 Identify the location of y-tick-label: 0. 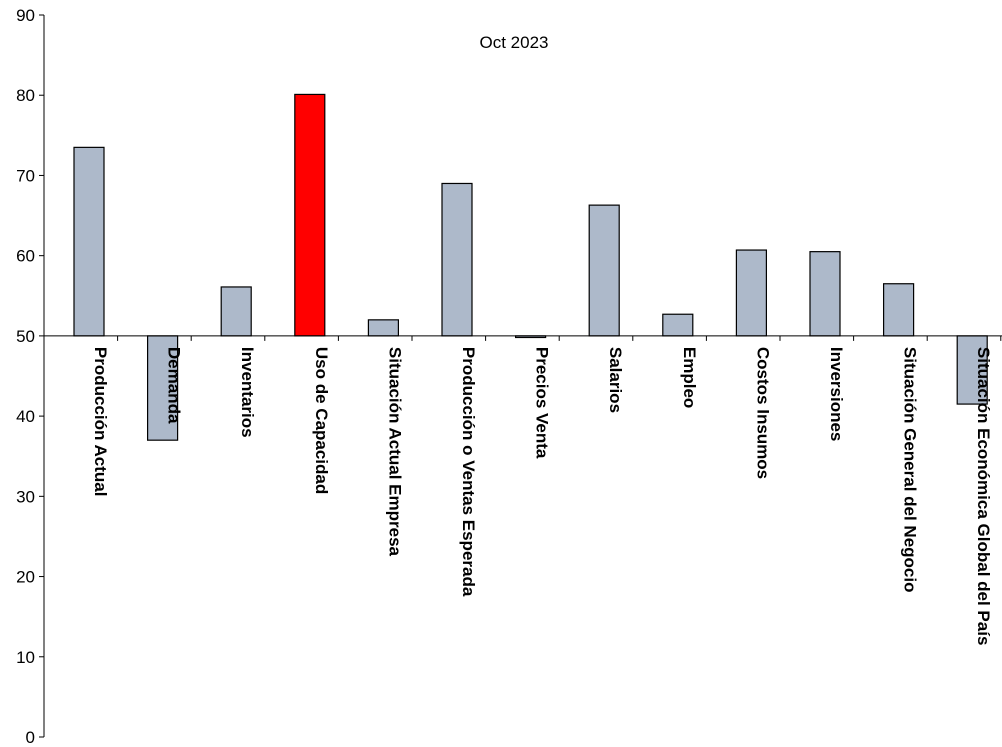
(30, 737).